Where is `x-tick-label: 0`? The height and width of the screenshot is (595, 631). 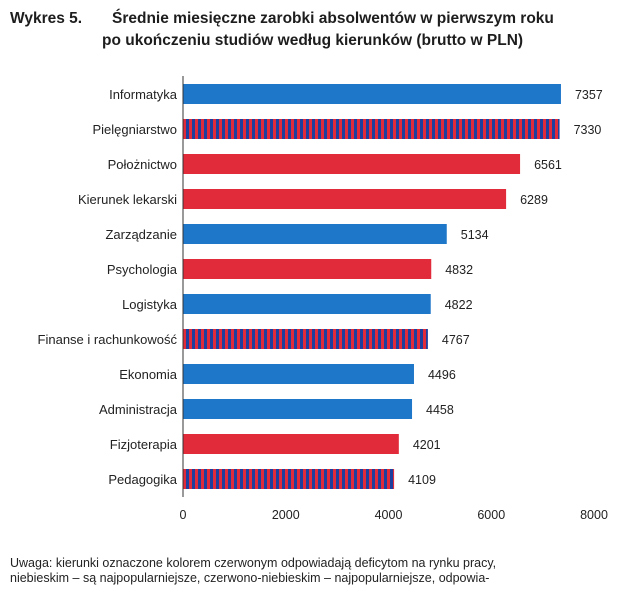 x-tick-label: 0 is located at coordinates (183, 515).